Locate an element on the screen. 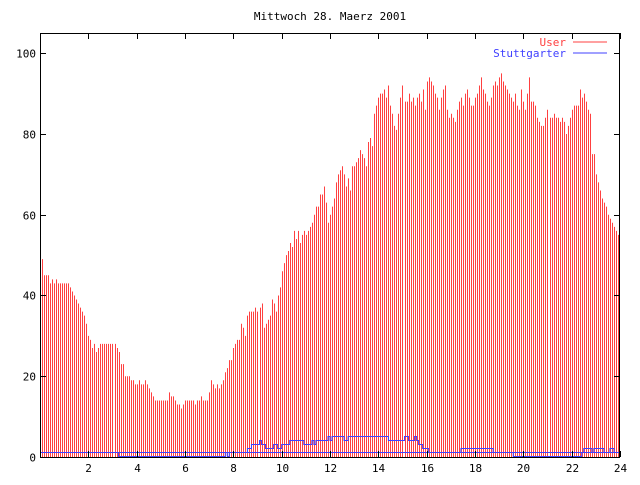 Image resolution: width=640 pixels, height=485 pixels. x-tick-label: 14 is located at coordinates (379, 468).